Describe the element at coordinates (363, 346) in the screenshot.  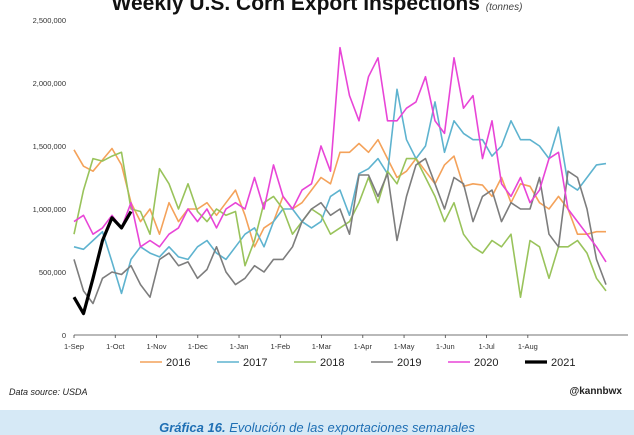
I see `x-tick-label: 1-Apr` at that location.